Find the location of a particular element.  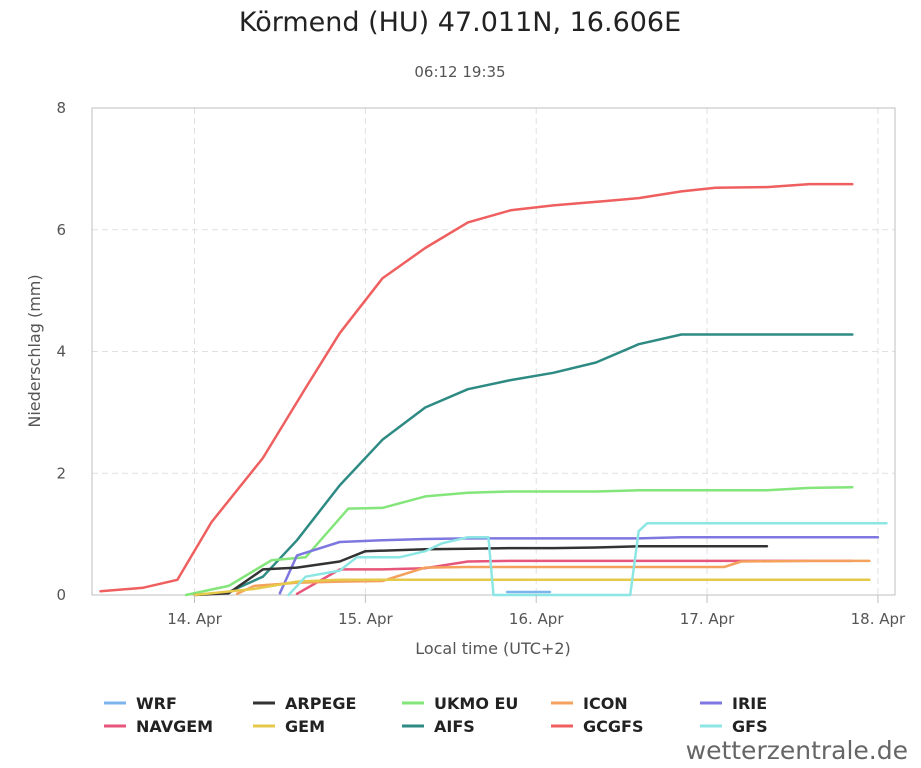

y-tick-label: 2 is located at coordinates (61, 473).